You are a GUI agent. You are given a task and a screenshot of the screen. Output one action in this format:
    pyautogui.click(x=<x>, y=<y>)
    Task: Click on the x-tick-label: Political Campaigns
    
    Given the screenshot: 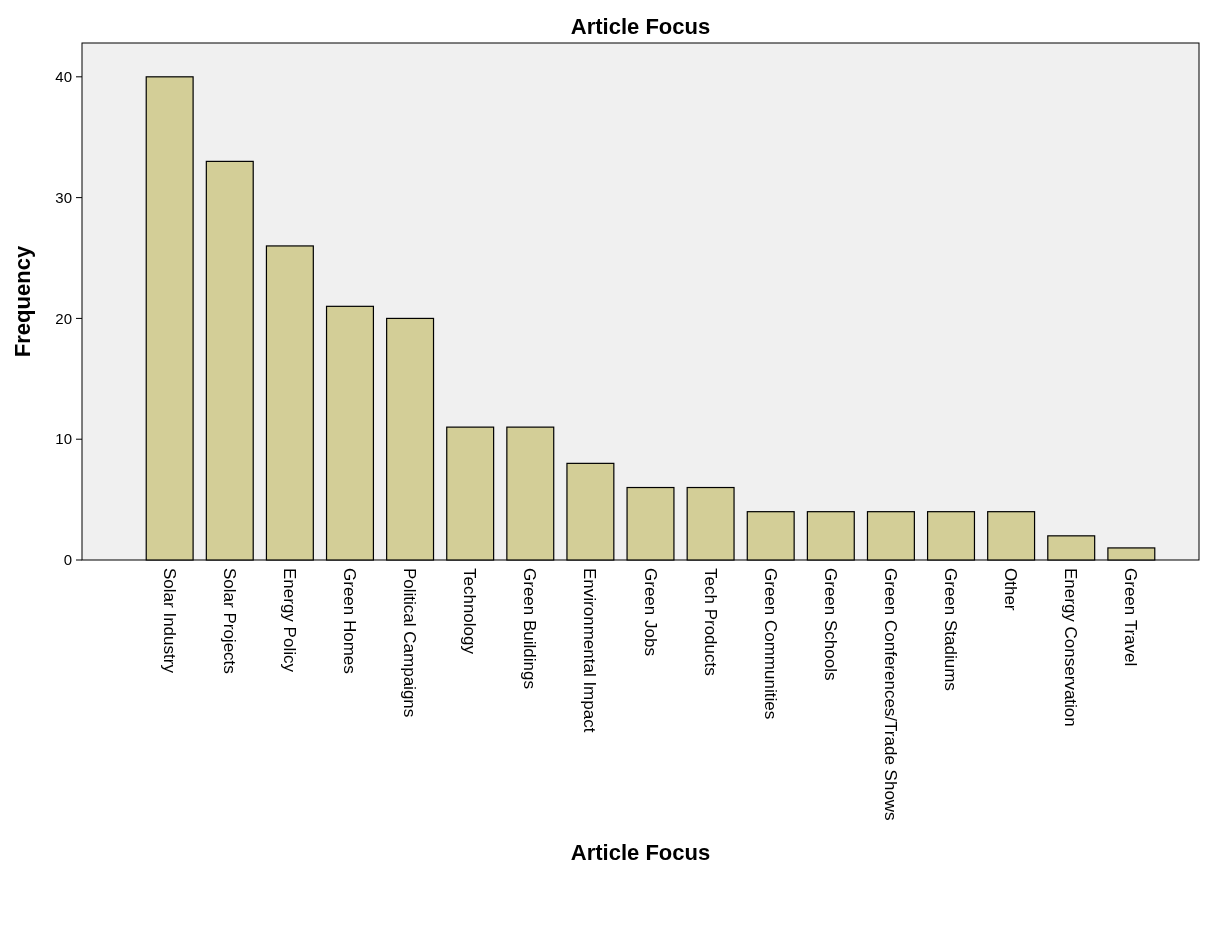 What is the action you would take?
    pyautogui.click(x=410, y=643)
    